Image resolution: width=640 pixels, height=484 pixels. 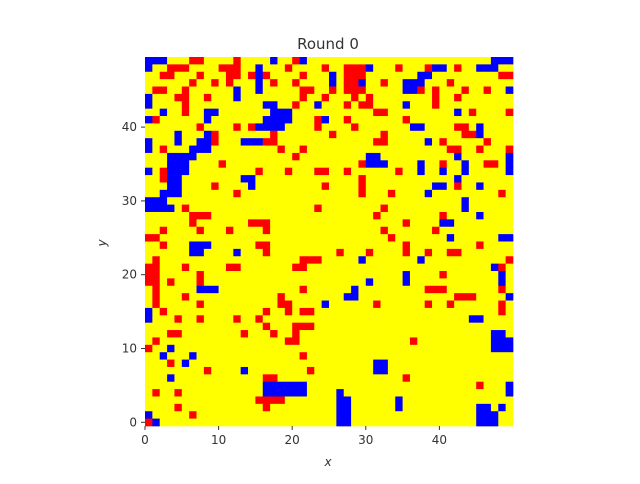 I want to click on heatmap-cell-x20-y13, so click(x=296, y=326).